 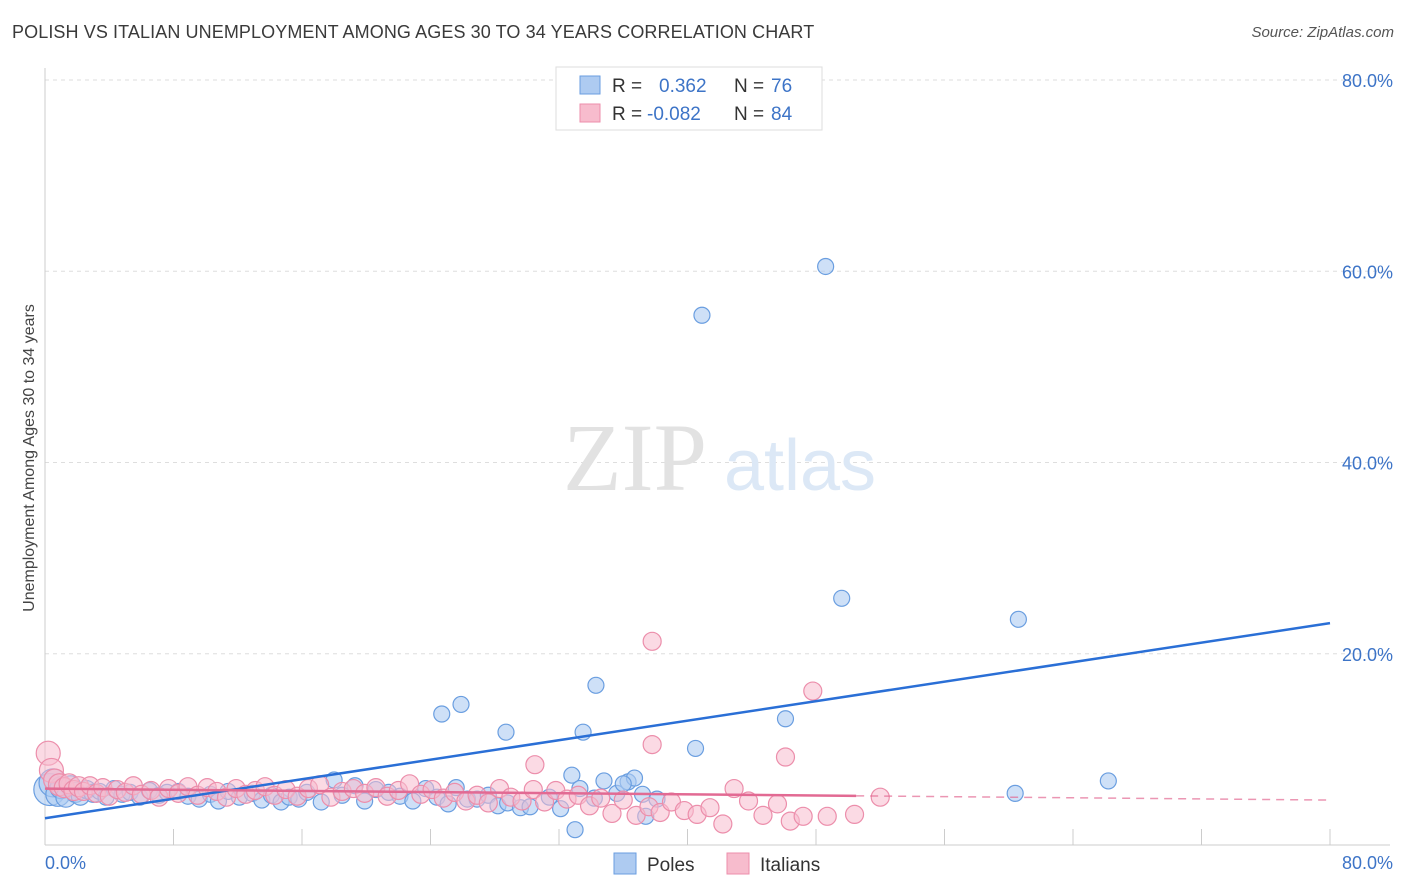 What do you see at coordinates (590, 113) in the screenshot?
I see `legend-italians-swatch` at bounding box center [590, 113].